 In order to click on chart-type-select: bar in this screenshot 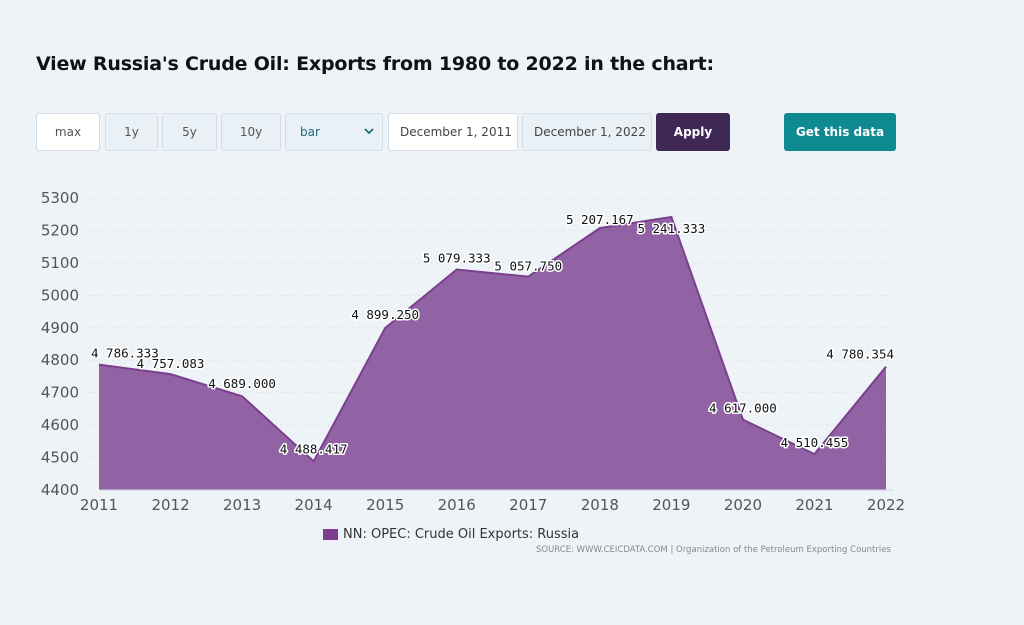, I will do `click(334, 132)`.